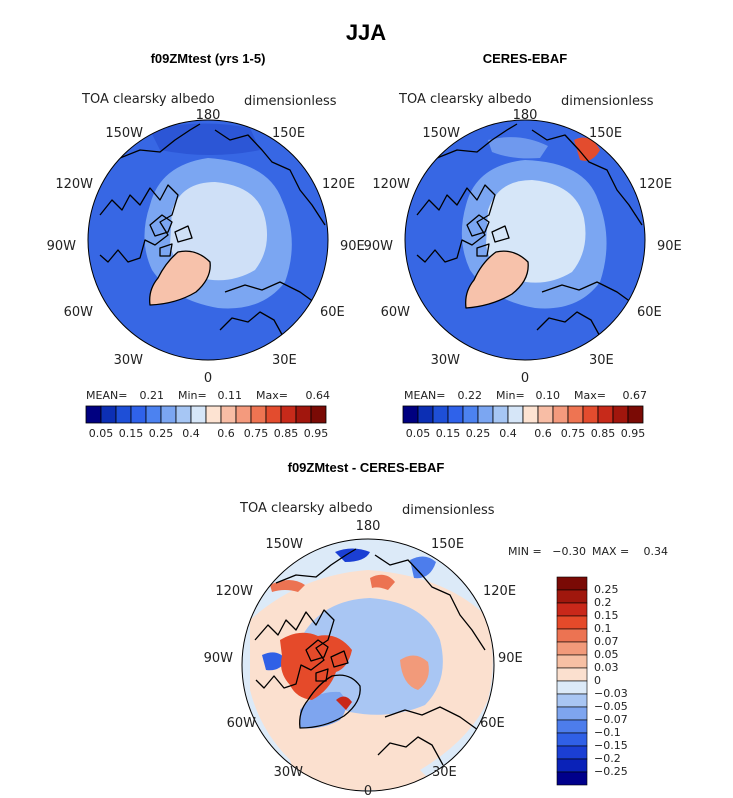 Image resolution: width=733 pixels, height=798 pixels. Describe the element at coordinates (226, 433) in the screenshot. I see `colorbar-tick: 0.6` at that location.